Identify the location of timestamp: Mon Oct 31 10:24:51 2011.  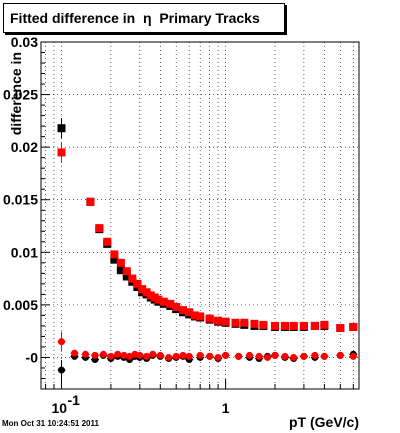
(50, 423).